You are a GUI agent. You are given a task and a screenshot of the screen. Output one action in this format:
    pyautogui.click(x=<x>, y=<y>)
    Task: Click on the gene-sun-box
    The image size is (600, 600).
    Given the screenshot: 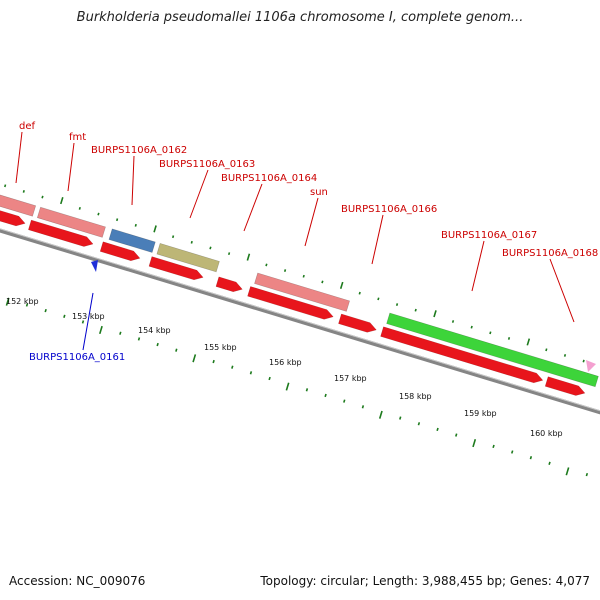 What is the action you would take?
    pyautogui.click(x=302, y=292)
    